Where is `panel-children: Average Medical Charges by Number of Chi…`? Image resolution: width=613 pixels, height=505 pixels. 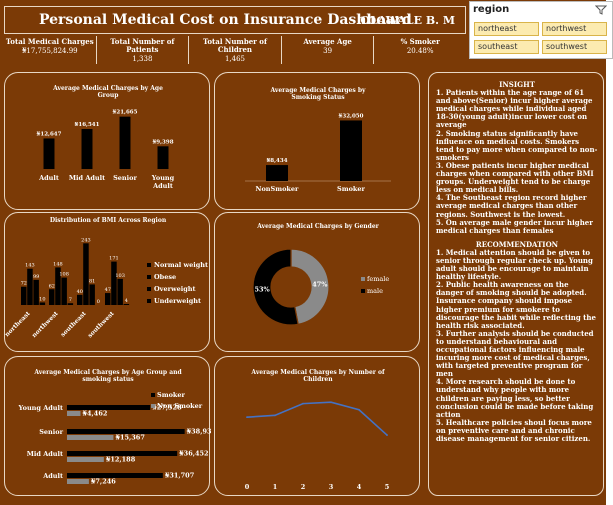 panel-children: Average Medical Charges by Number of Chi… is located at coordinates (317, 426).